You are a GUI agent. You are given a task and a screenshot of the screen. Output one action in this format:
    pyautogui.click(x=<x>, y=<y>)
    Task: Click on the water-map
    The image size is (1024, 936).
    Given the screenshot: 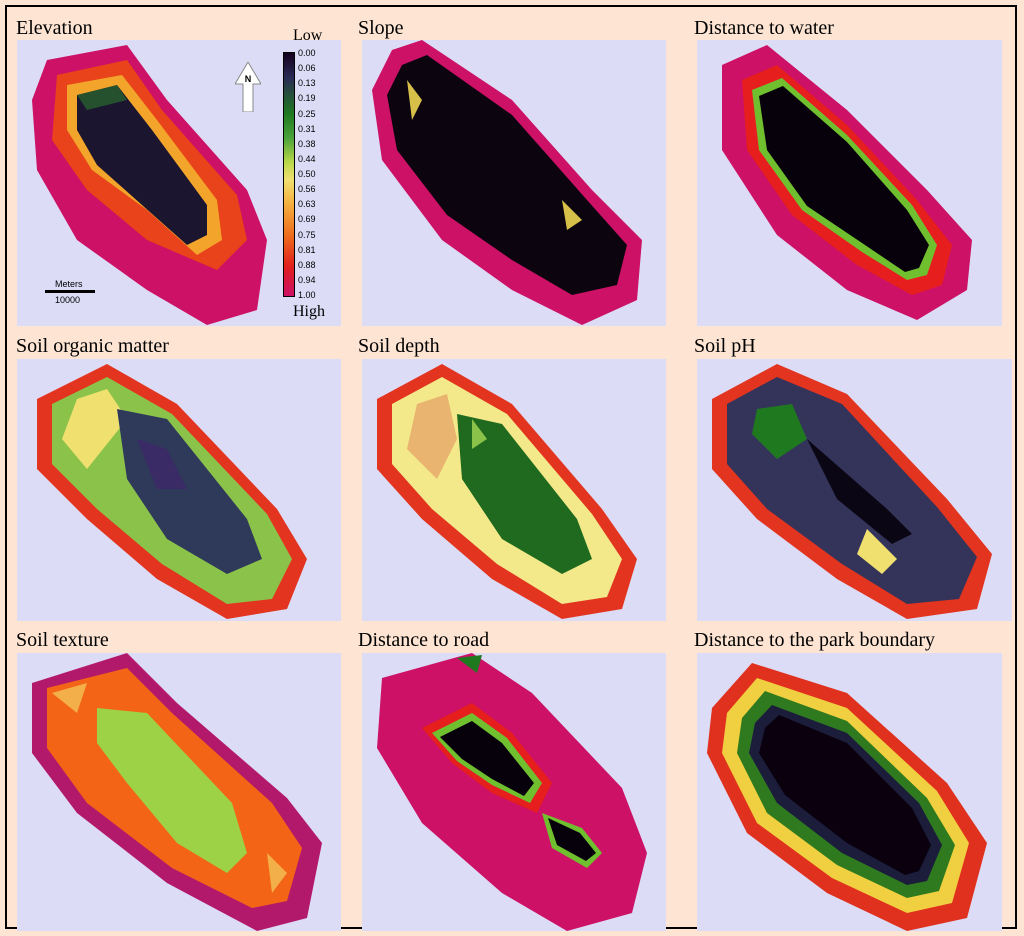 What is the action you would take?
    pyautogui.click(x=849, y=183)
    